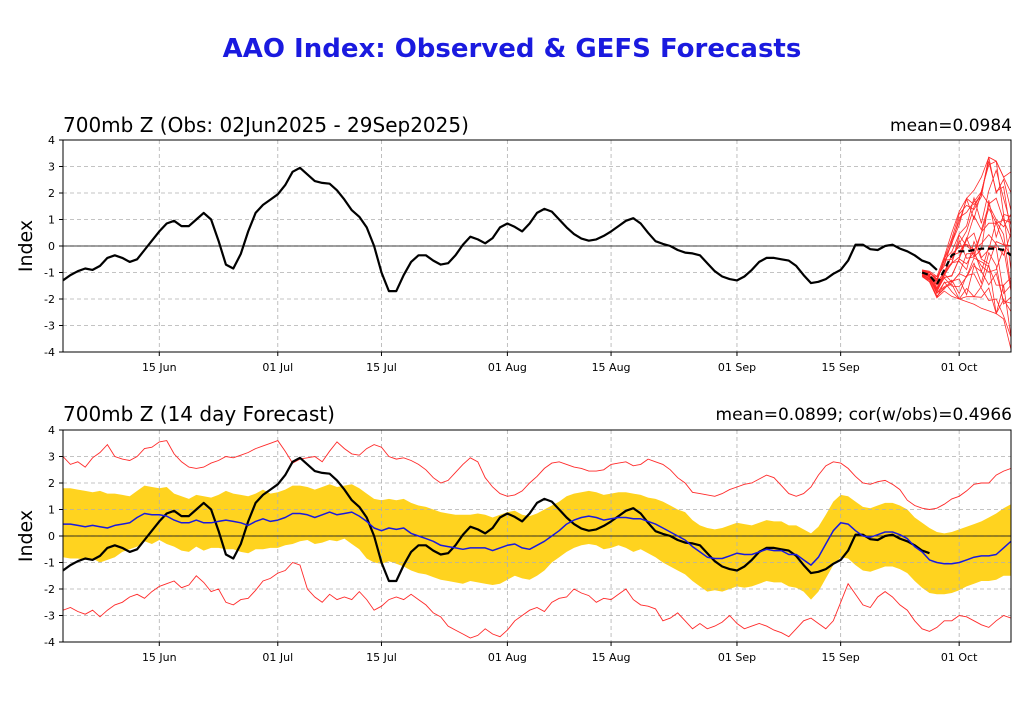  Describe the element at coordinates (537, 475) in the screenshot. I see `ensemble-max-line` at that location.